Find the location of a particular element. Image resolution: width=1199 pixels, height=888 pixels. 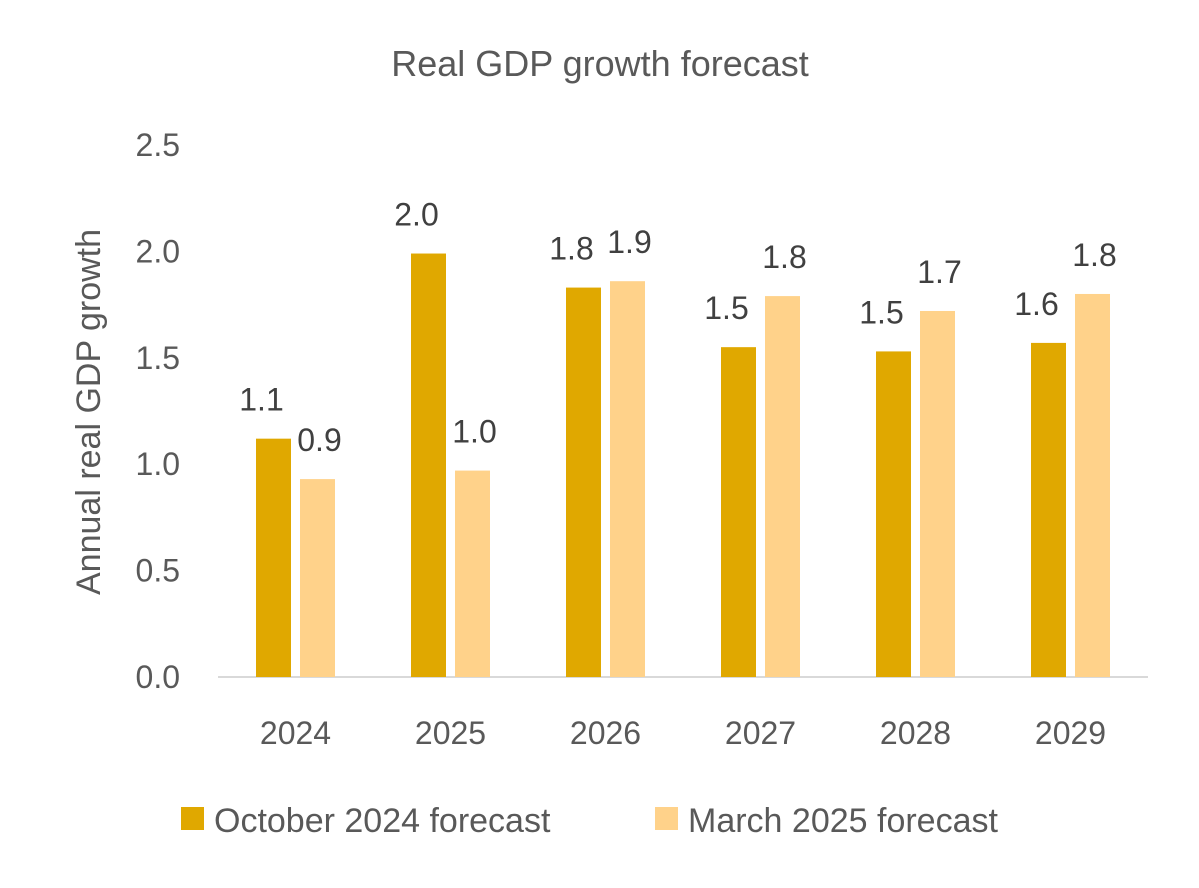

data-label-march-2025-2029: 1.8 is located at coordinates (1094, 255).